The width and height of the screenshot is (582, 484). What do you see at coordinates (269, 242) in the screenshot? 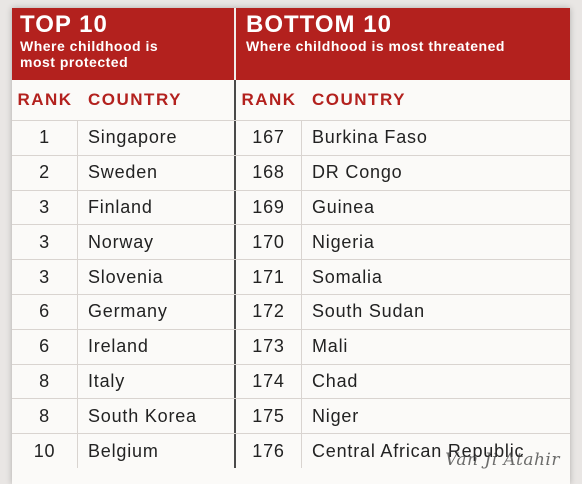
I see `bottom10-rank-cell: 170` at bounding box center [269, 242].